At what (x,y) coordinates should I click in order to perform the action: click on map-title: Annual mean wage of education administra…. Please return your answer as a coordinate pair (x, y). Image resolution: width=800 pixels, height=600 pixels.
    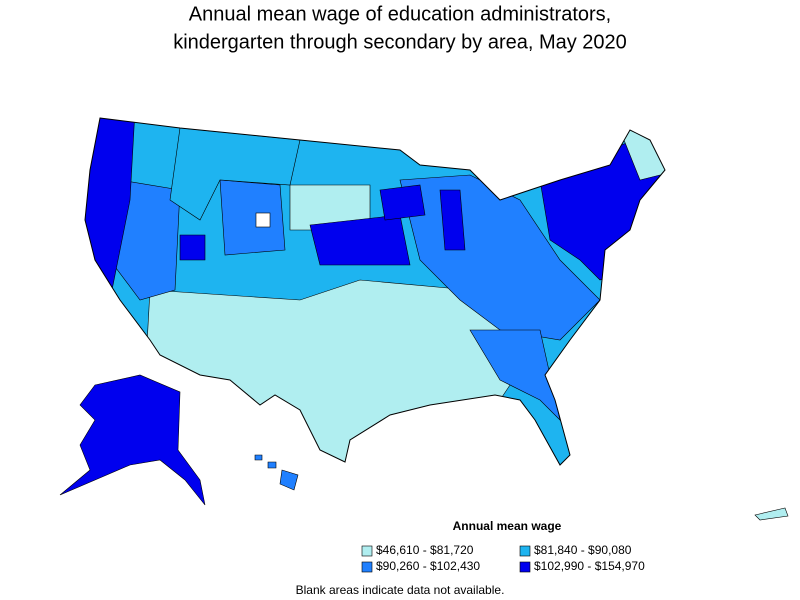
    Looking at the image, I should click on (400, 14).